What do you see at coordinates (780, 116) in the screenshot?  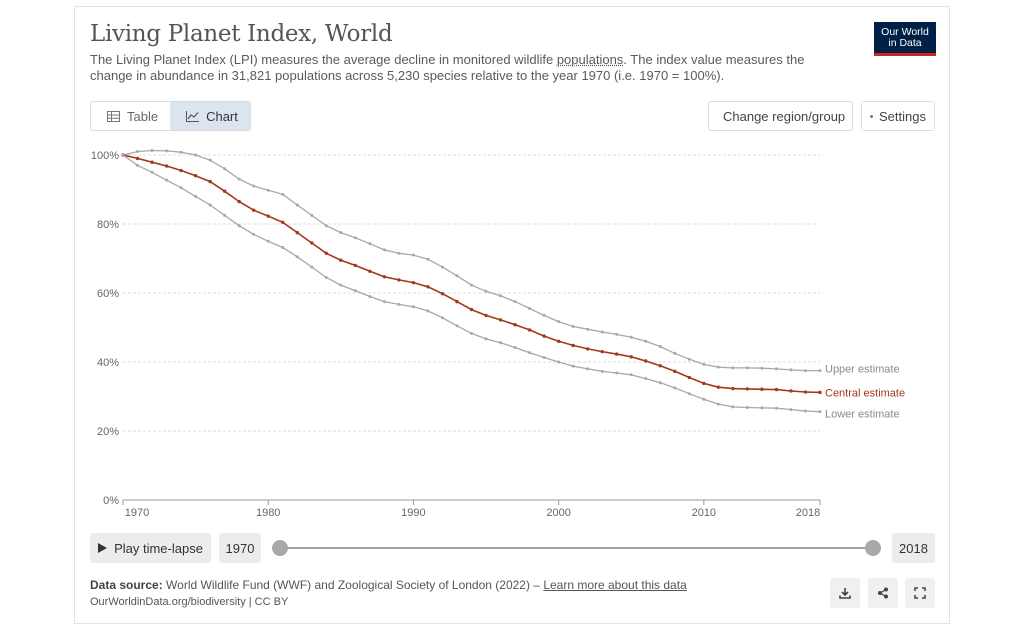 I see `change-region-button: Change region/group` at bounding box center [780, 116].